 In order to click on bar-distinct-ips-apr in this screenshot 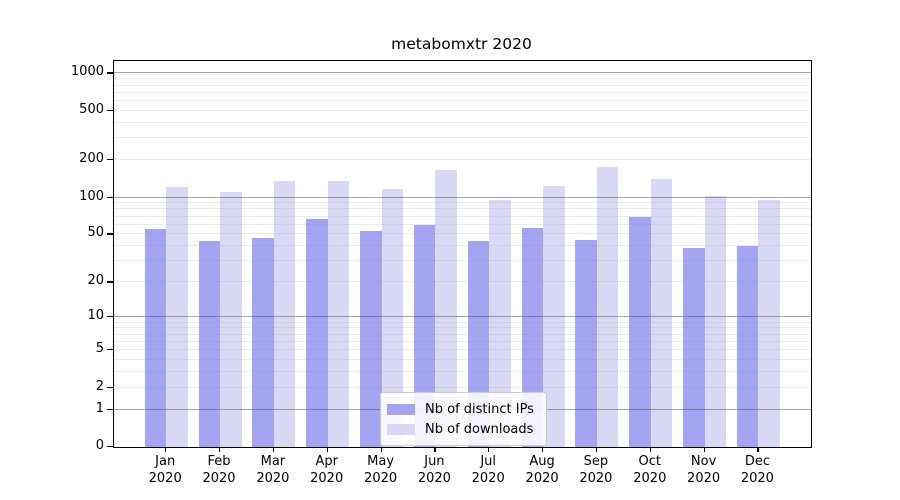, I will do `click(317, 332)`.